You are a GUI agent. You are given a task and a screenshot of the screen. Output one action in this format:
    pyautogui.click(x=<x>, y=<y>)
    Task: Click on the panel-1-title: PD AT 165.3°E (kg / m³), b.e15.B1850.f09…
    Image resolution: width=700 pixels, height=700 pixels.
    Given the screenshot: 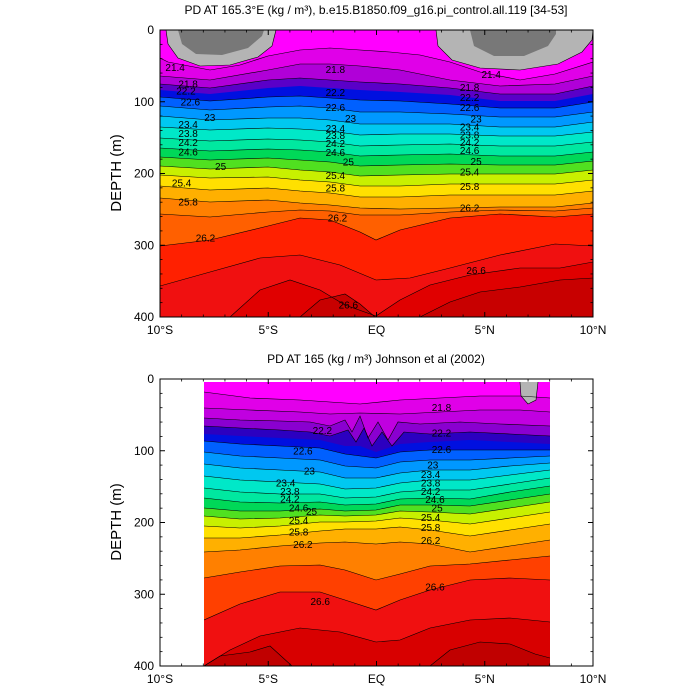 What is the action you would take?
    pyautogui.click(x=375, y=10)
    